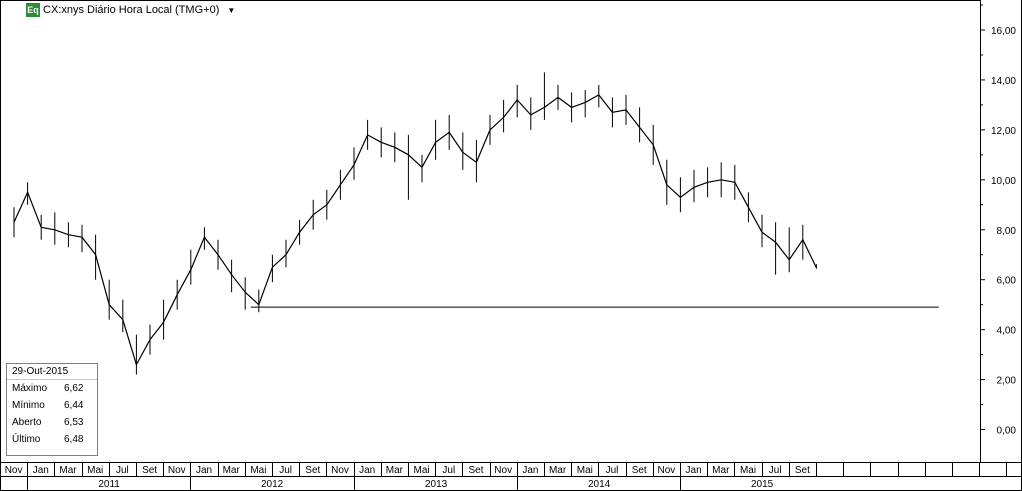  I want to click on x-year-label: 2011, so click(109, 484).